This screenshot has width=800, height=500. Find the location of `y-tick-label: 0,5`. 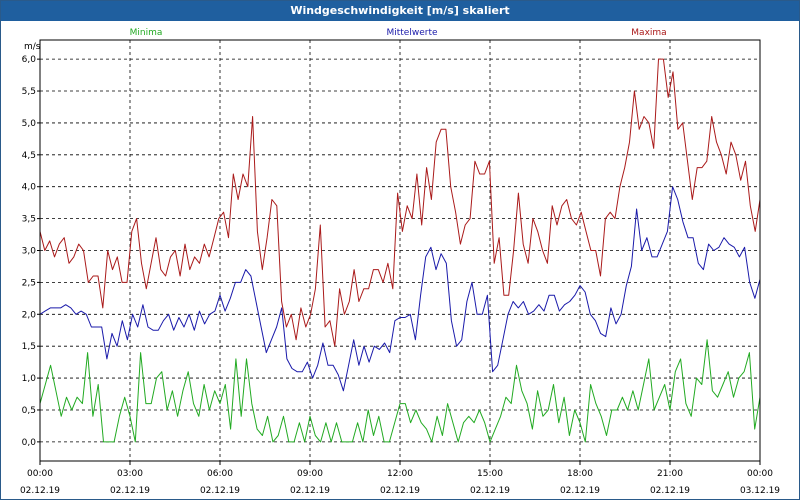

y-tick-label: 0,5 is located at coordinates (29, 411).